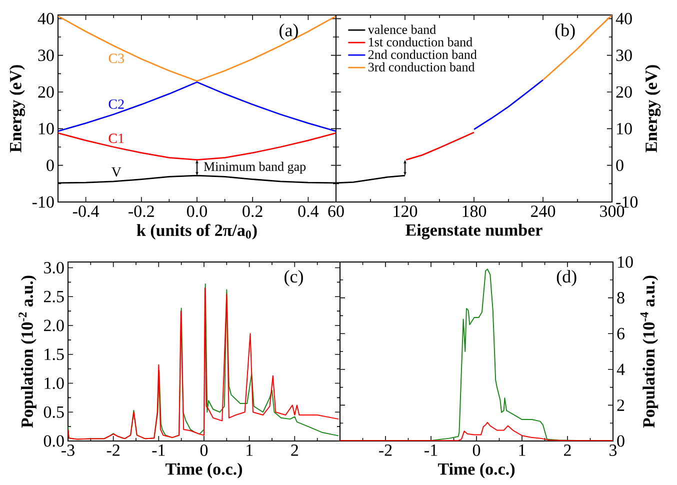 Image resolution: width=677 pixels, height=485 pixels. Describe the element at coordinates (624, 92) in the screenshot. I see `y2-tick-label: 20` at that location.